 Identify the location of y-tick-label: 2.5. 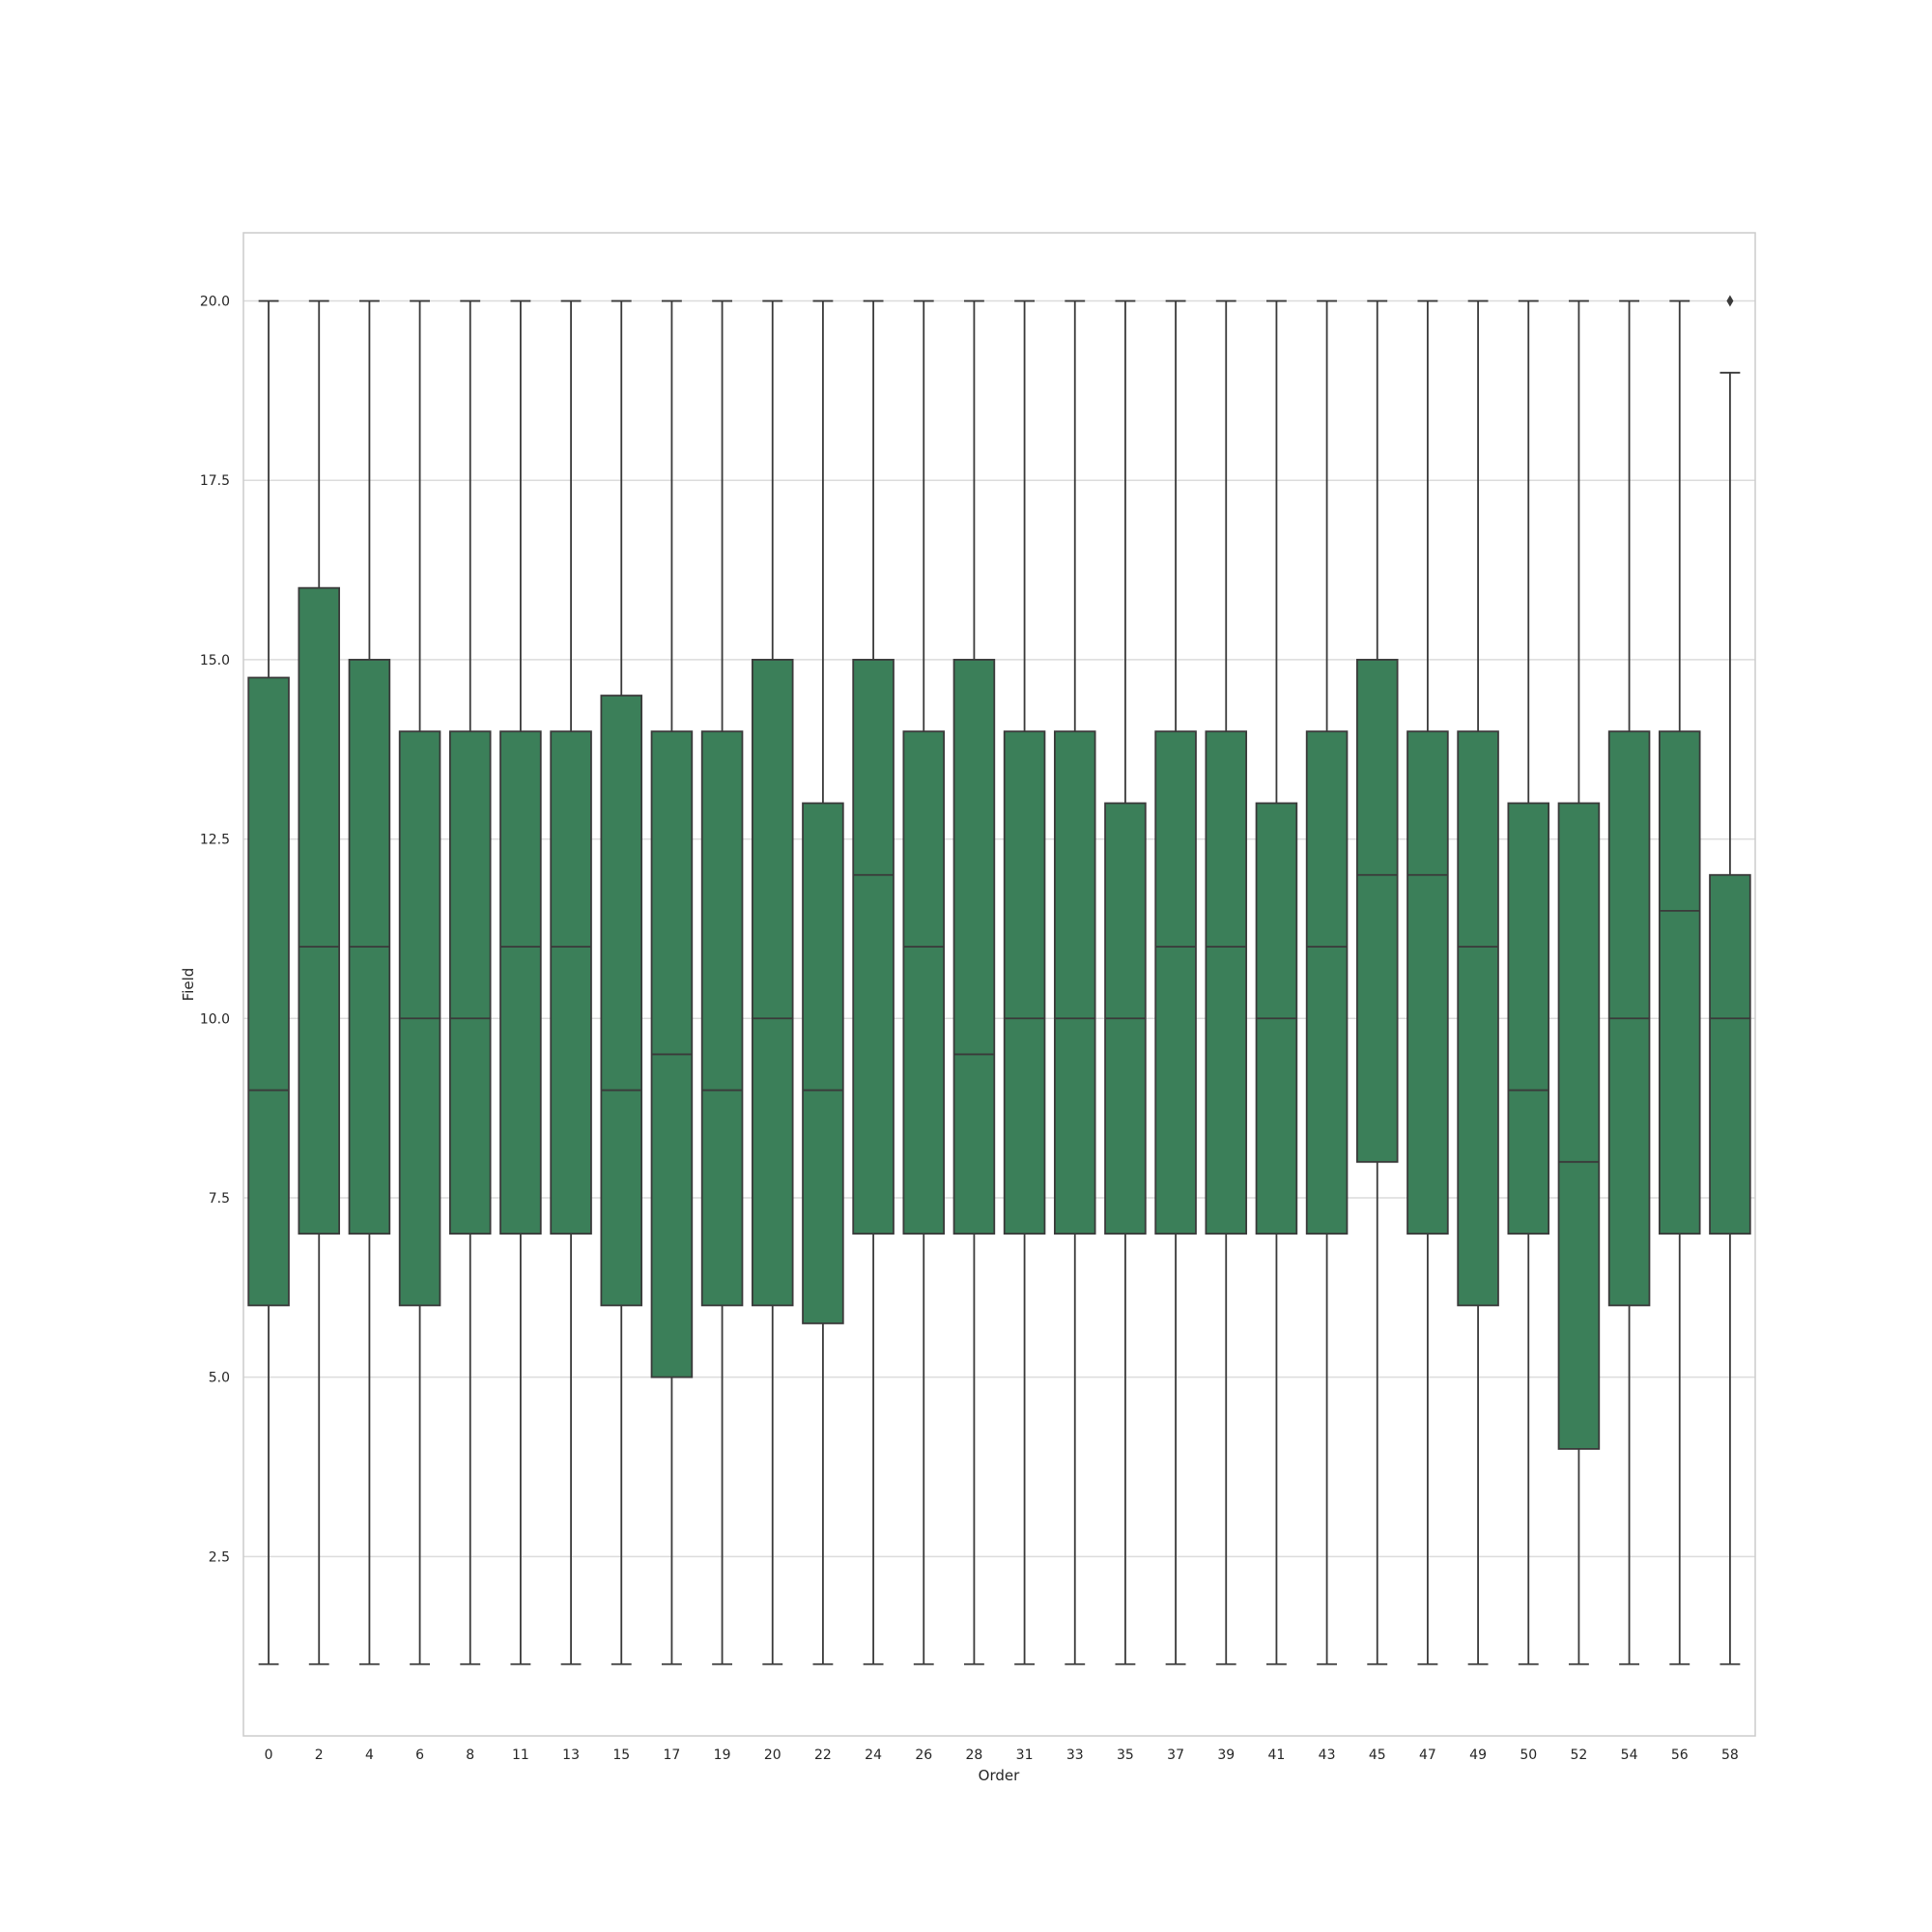
(219, 1557).